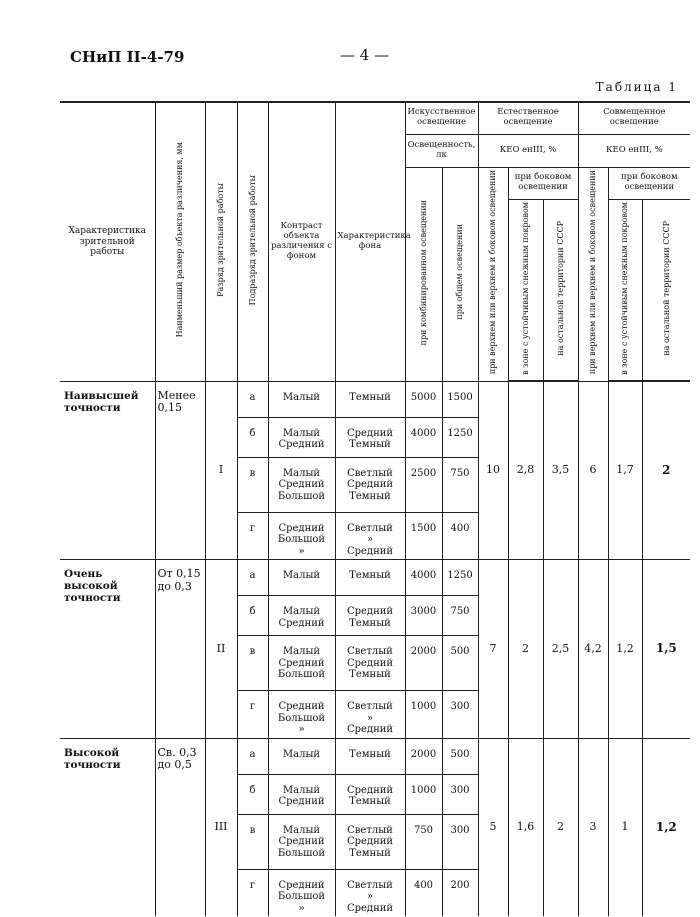  I want to click on table-caption: Таблица 1, so click(636, 87).